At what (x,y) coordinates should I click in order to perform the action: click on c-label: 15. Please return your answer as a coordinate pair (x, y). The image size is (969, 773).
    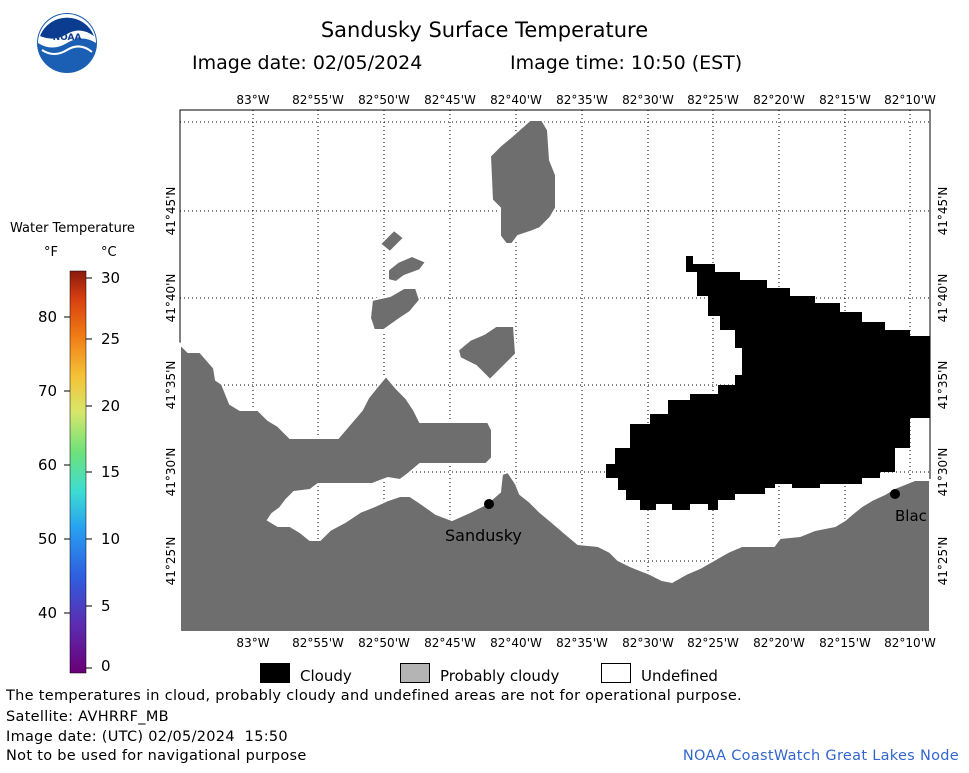
    Looking at the image, I should click on (111, 472).